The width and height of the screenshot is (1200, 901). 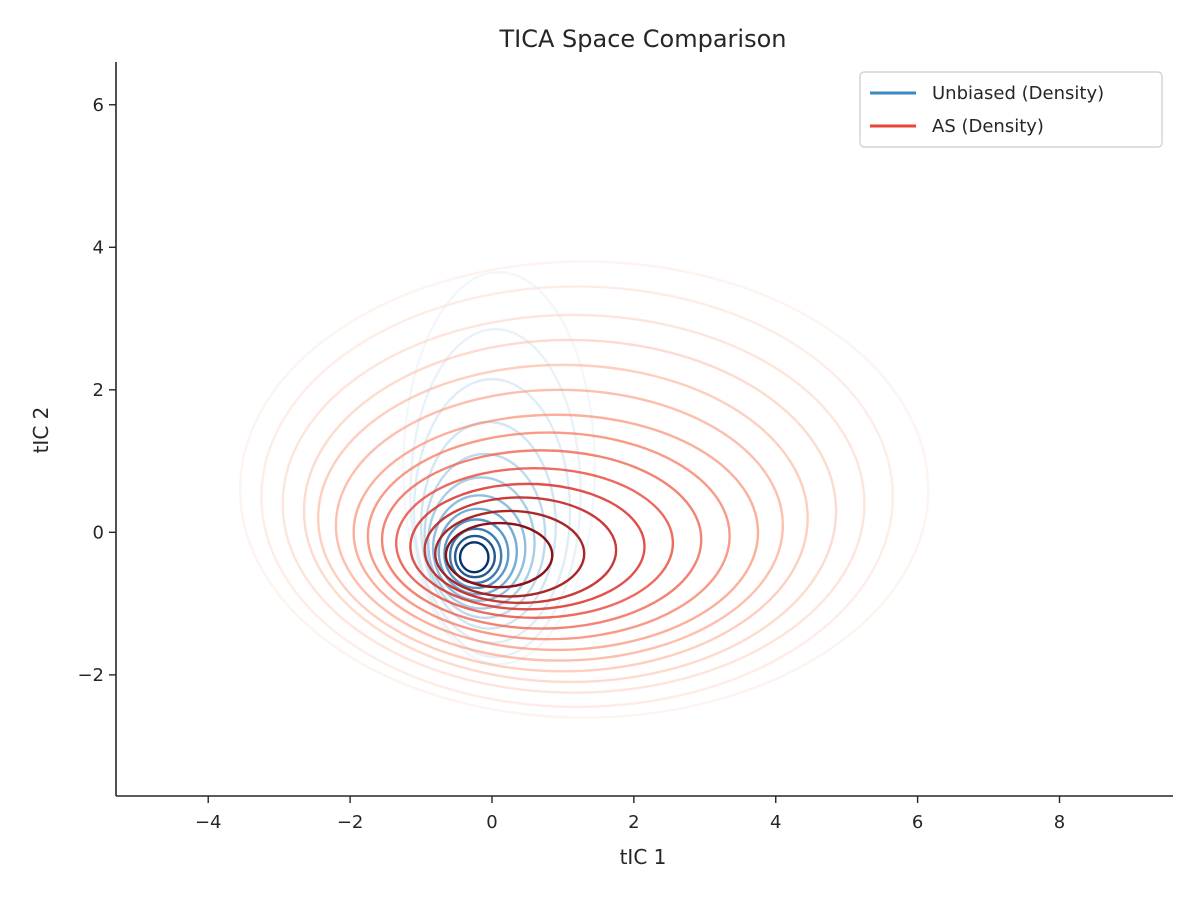 I want to click on y-axis-ticks: −2 0 2 4 6, so click(x=96, y=390).